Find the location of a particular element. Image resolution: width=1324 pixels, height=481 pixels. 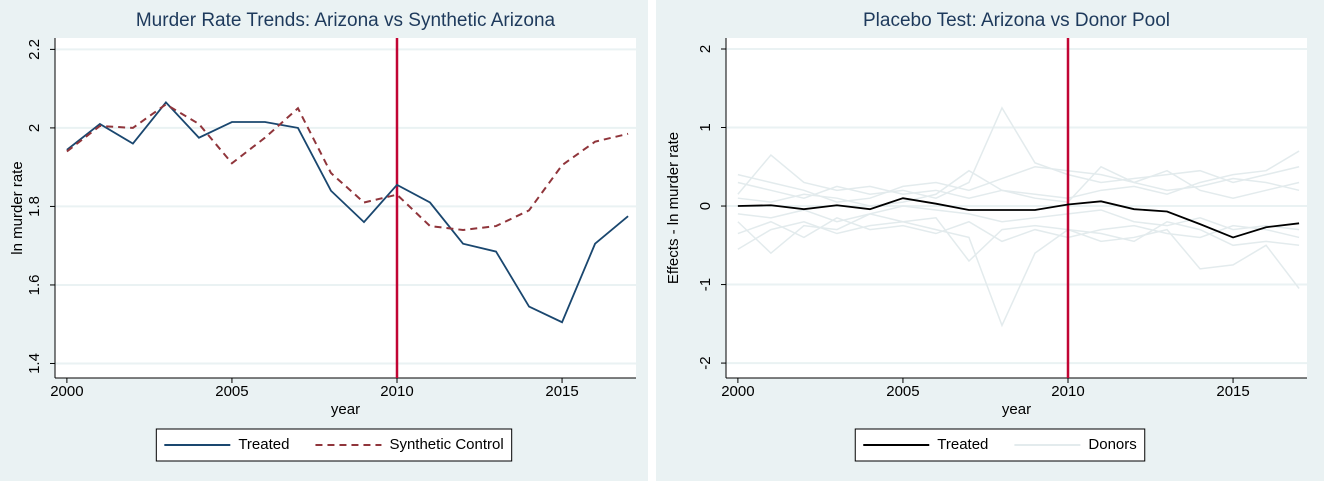

y-tick-label: 1 is located at coordinates (705, 127).